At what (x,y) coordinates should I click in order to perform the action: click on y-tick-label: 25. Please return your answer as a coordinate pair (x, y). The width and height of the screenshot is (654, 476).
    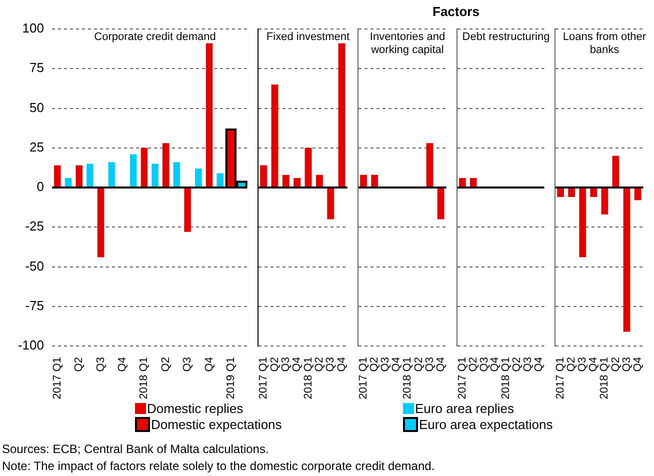
    Looking at the image, I should click on (37, 146).